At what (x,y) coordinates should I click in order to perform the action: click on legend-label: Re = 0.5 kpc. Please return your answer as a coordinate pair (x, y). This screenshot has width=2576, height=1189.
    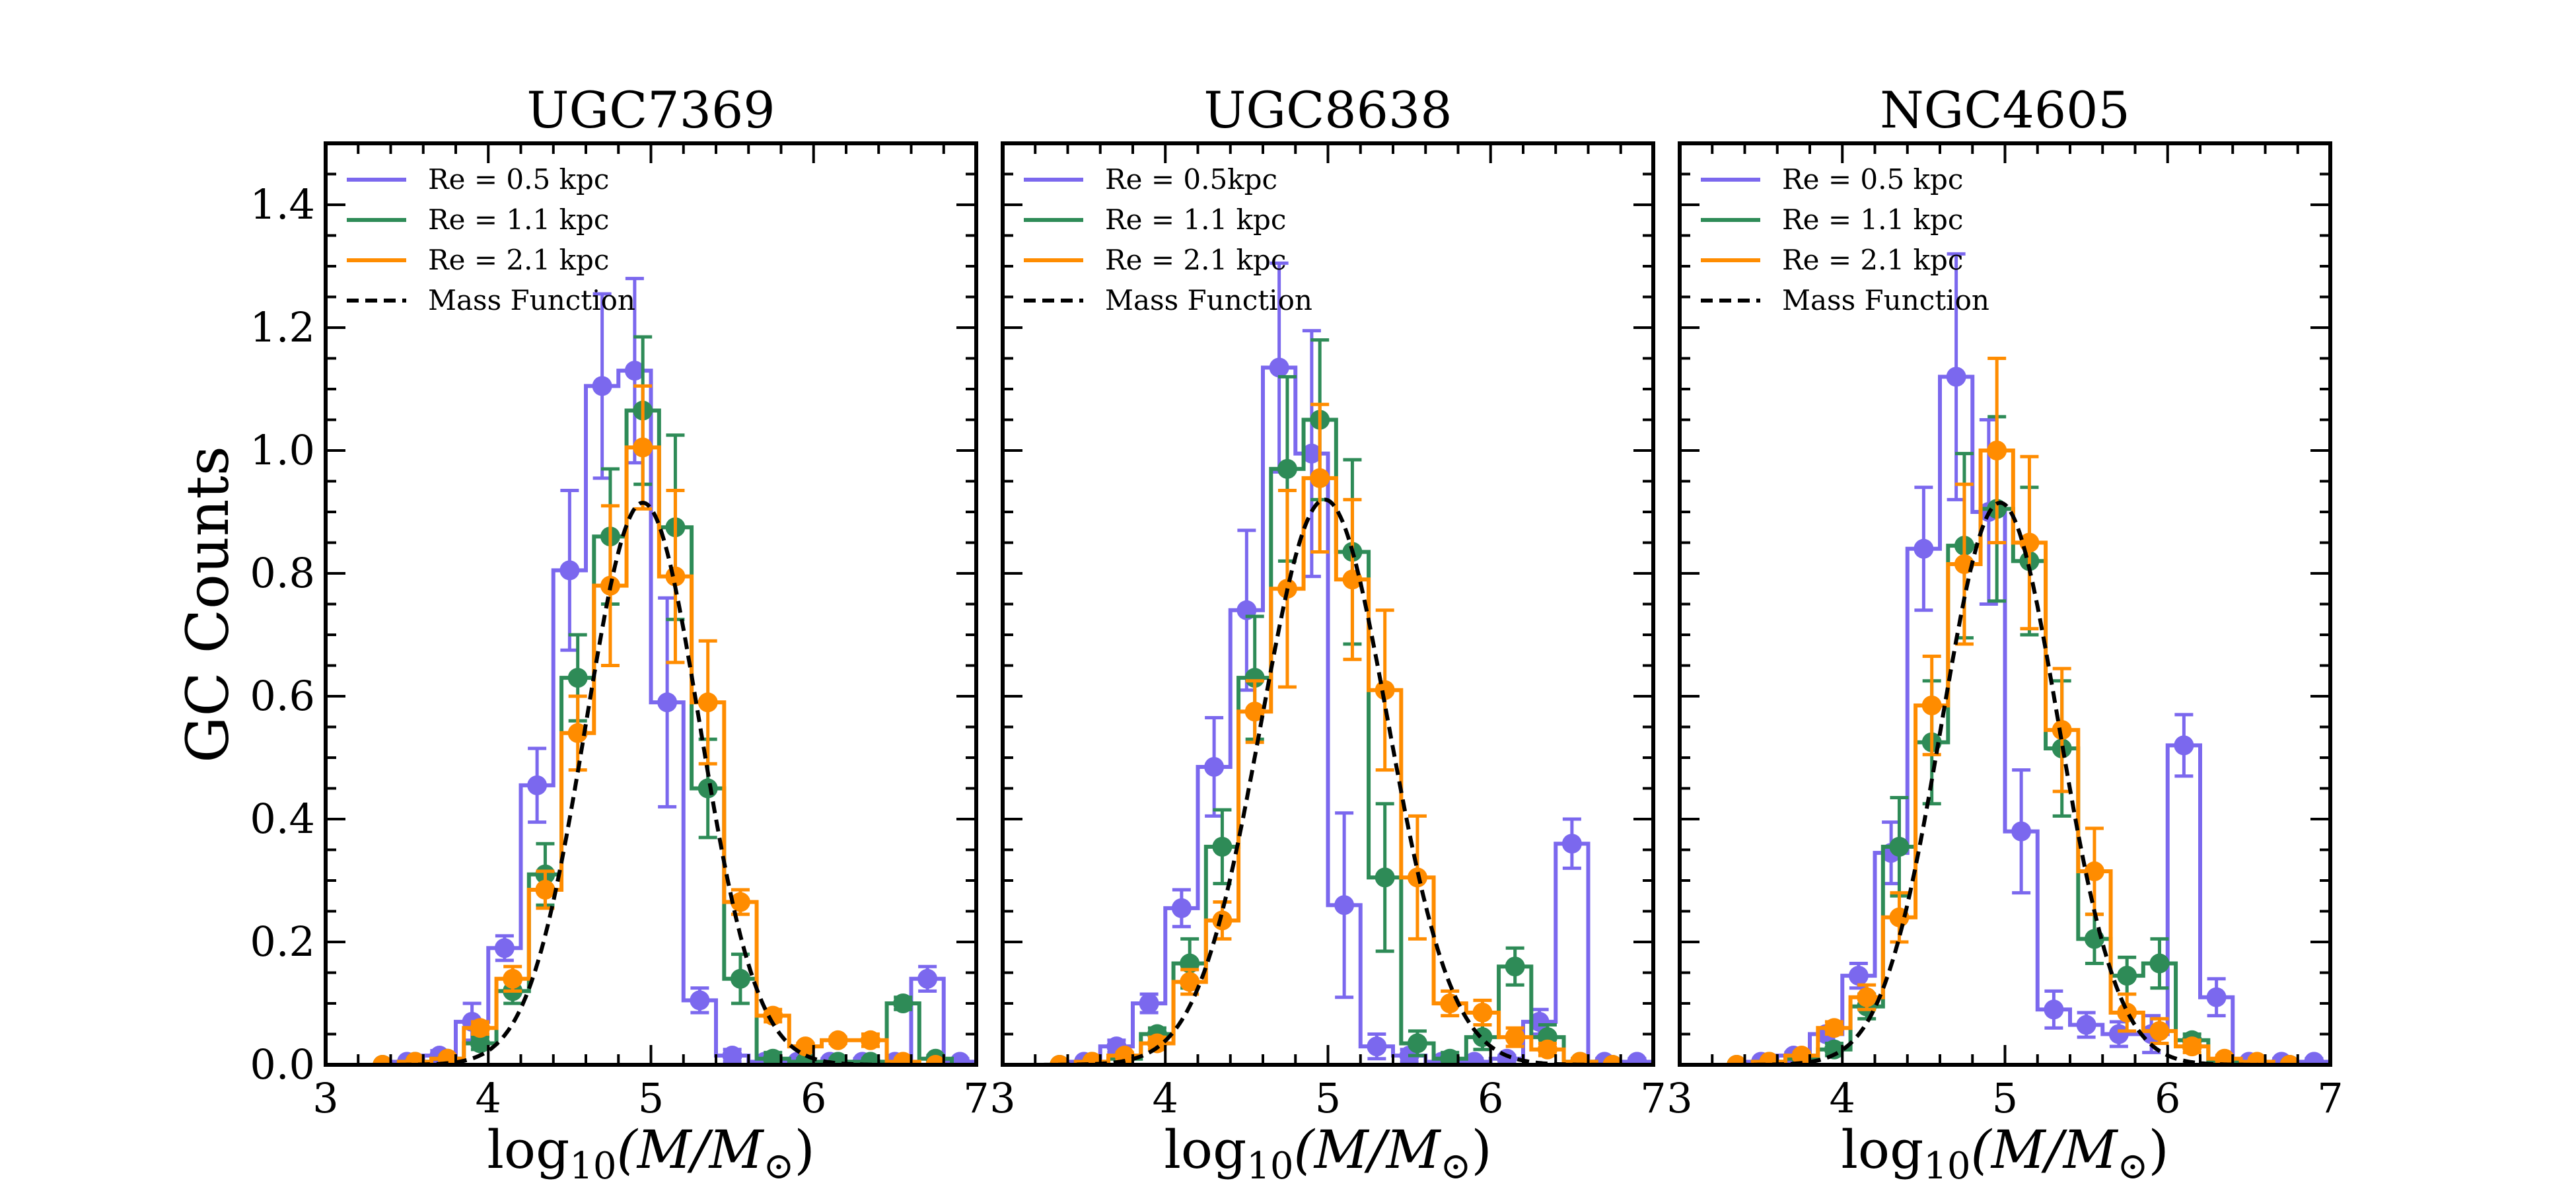
    Looking at the image, I should click on (1872, 179).